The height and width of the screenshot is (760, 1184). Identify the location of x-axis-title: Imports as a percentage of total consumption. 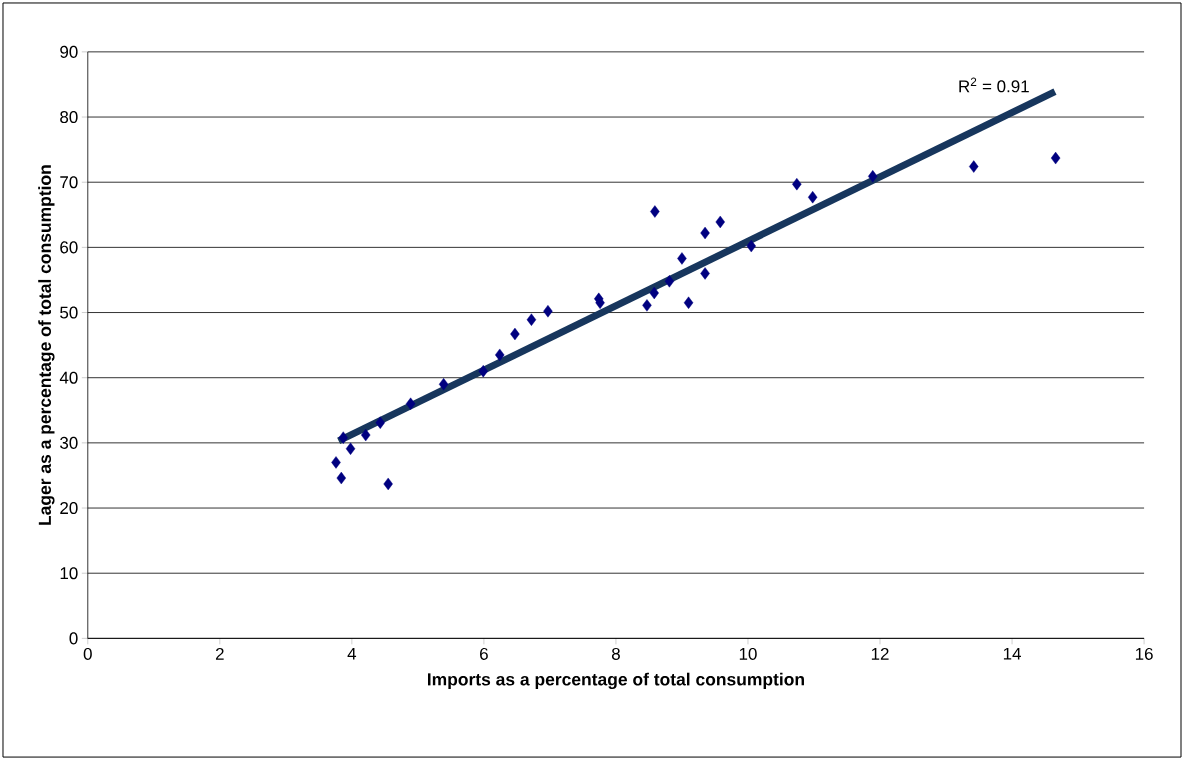
(615, 681).